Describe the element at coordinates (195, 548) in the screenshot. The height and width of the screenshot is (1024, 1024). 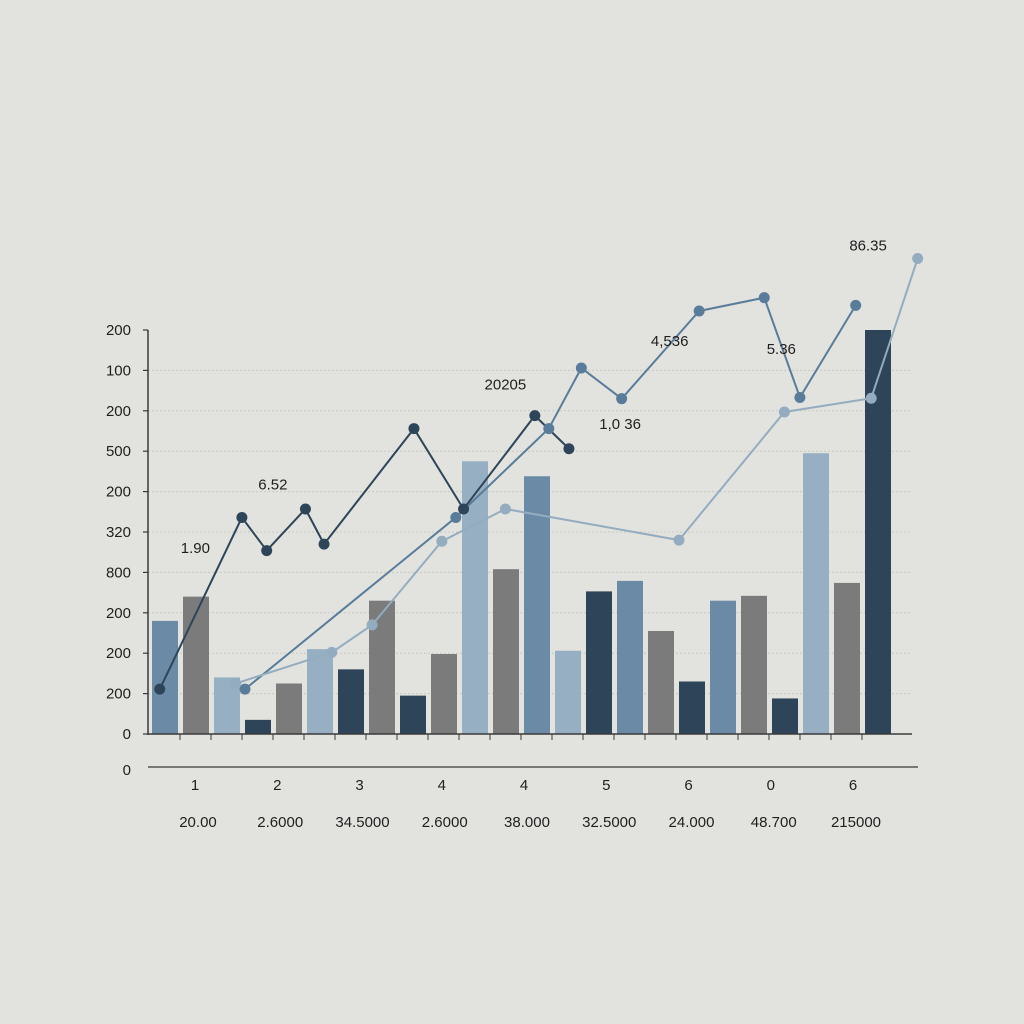
I see `data-annotation: 1.90` at that location.